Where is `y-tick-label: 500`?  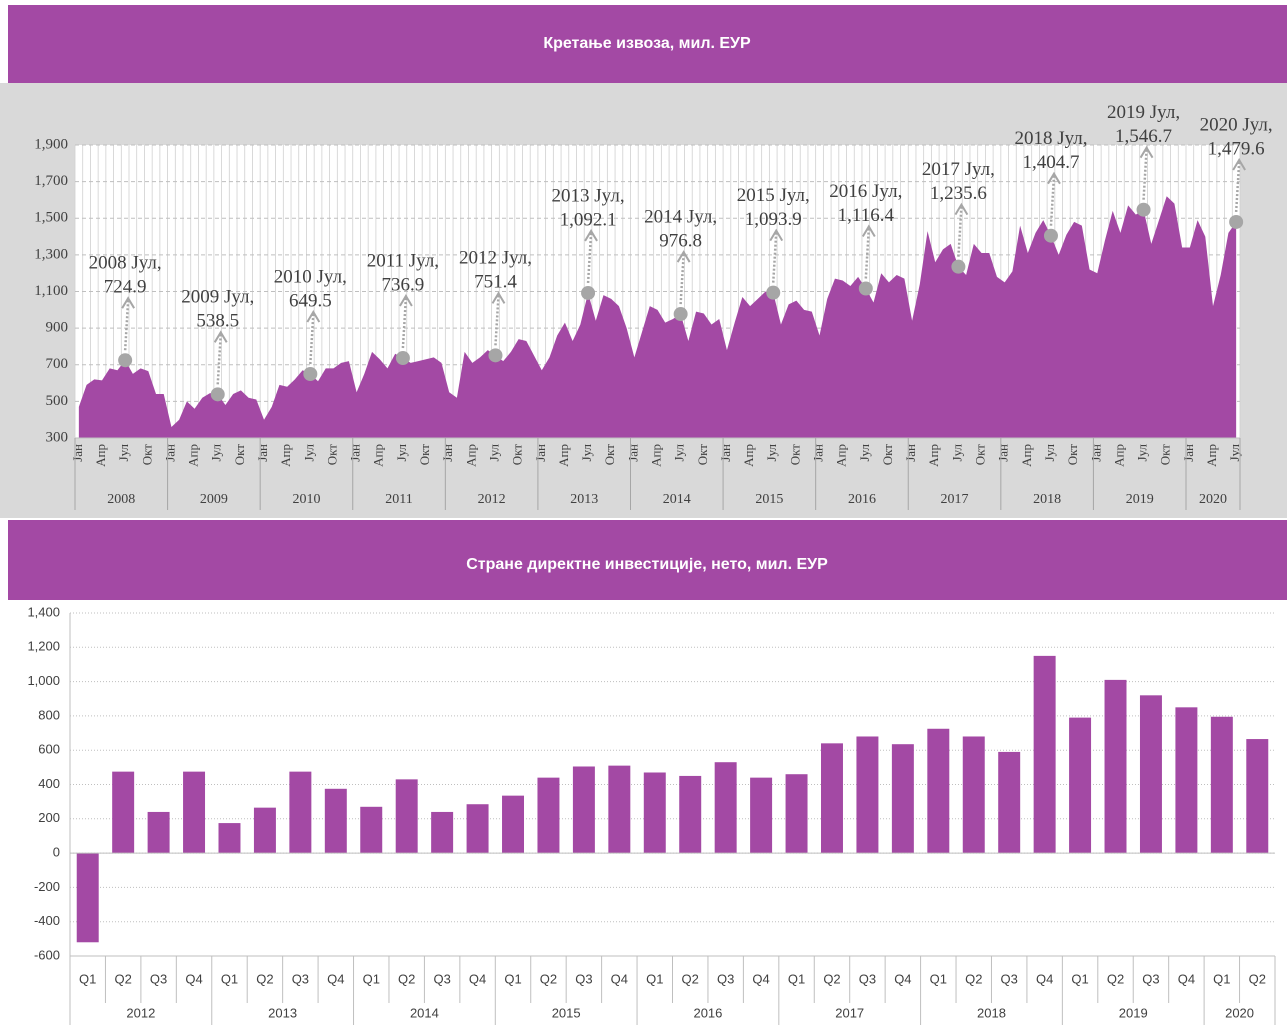 y-tick-label: 500 is located at coordinates (57, 401).